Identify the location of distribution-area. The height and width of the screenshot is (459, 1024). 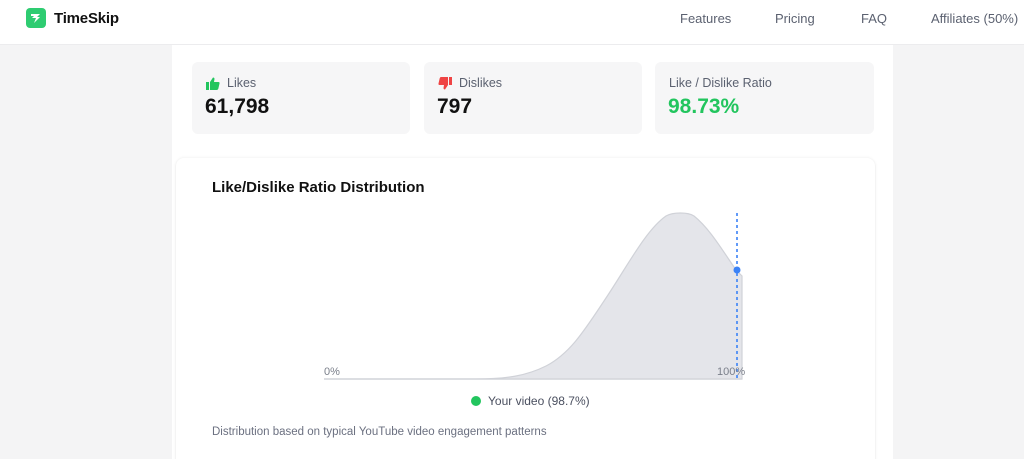
(533, 296).